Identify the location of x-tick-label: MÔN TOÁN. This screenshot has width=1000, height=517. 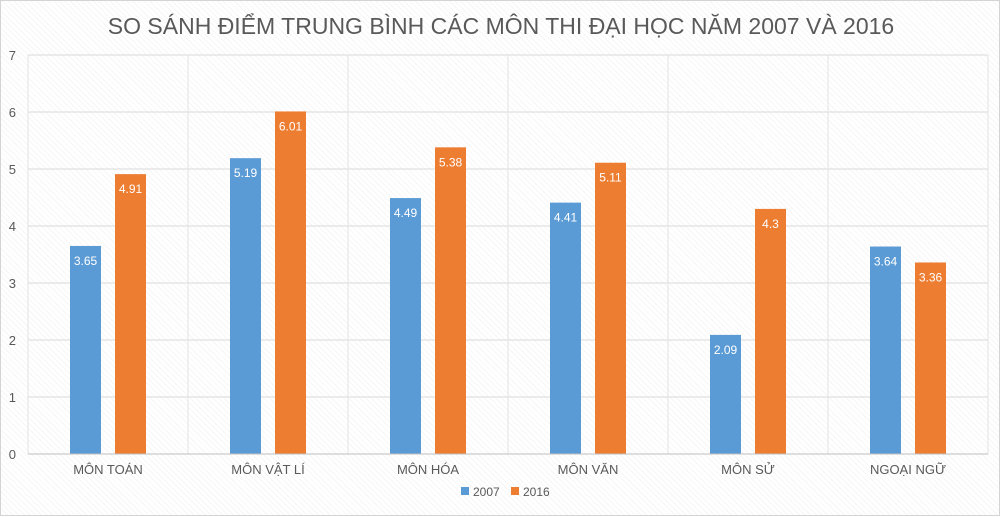
(108, 469).